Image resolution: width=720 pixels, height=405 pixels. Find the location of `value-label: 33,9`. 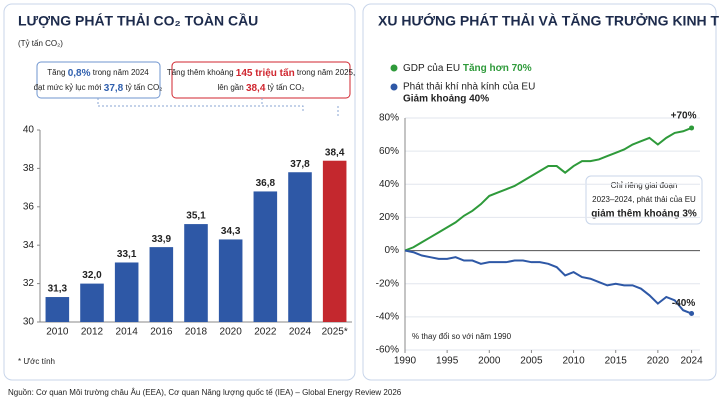

value-label: 33,9 is located at coordinates (162, 239).